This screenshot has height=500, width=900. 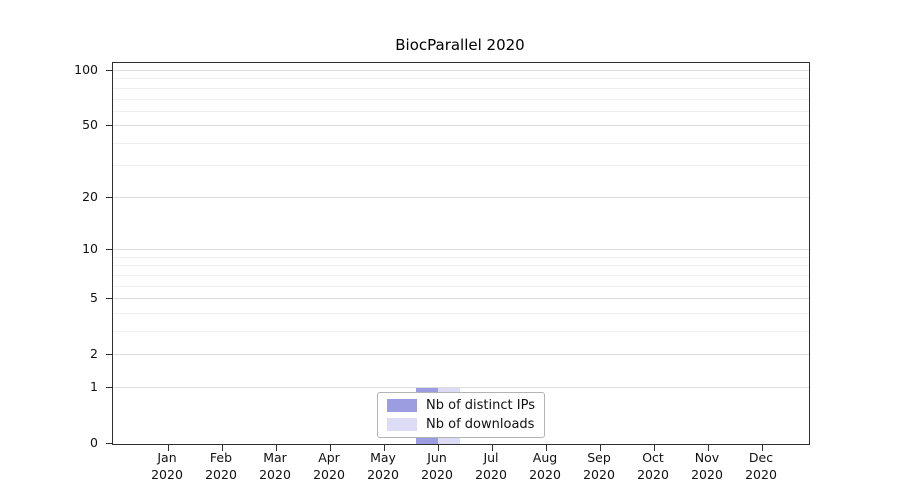 I want to click on y-tick-label: 5, so click(x=94, y=298).